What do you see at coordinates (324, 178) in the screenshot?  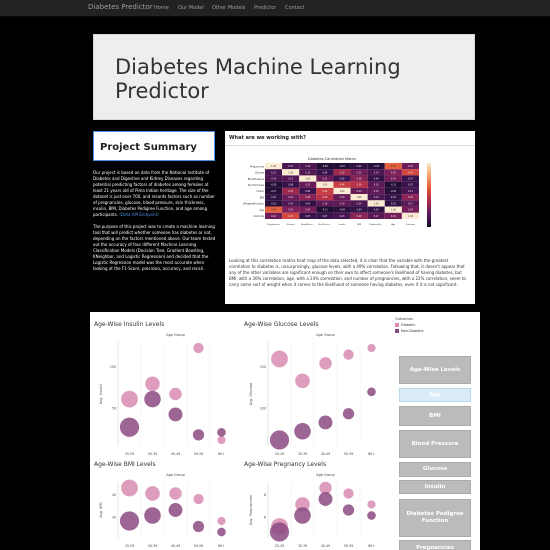 I see `heatmap-value: 0.21` at bounding box center [324, 178].